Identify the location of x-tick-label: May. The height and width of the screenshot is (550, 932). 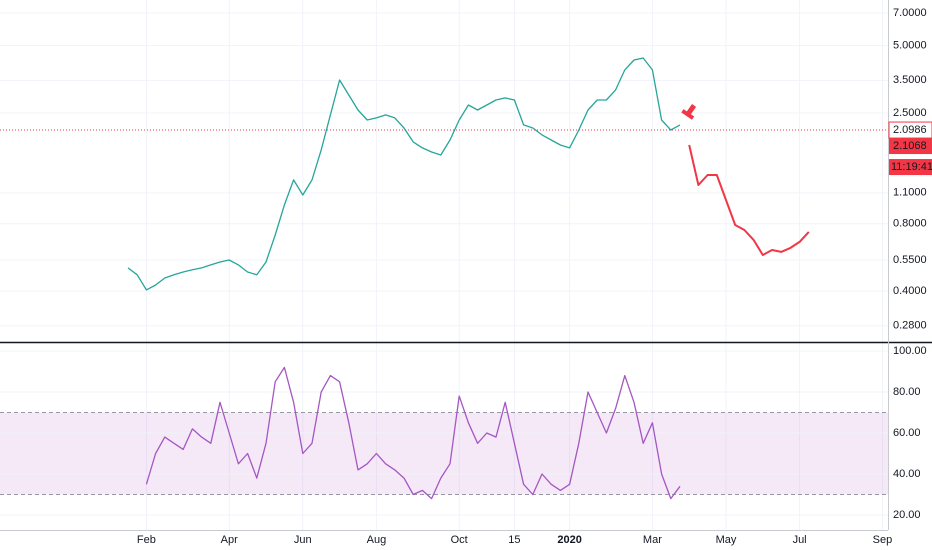
(726, 540).